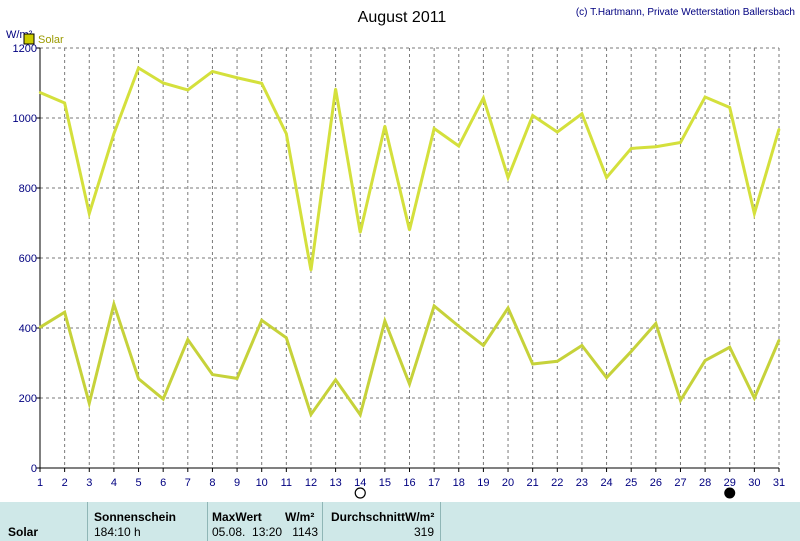 The image size is (800, 541). I want to click on x-tick-label: 20, so click(508, 483).